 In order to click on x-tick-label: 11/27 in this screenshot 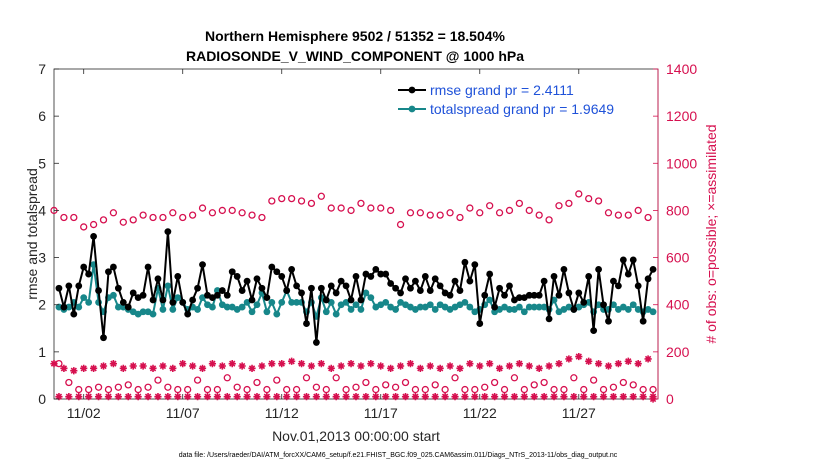, I will do `click(579, 413)`.